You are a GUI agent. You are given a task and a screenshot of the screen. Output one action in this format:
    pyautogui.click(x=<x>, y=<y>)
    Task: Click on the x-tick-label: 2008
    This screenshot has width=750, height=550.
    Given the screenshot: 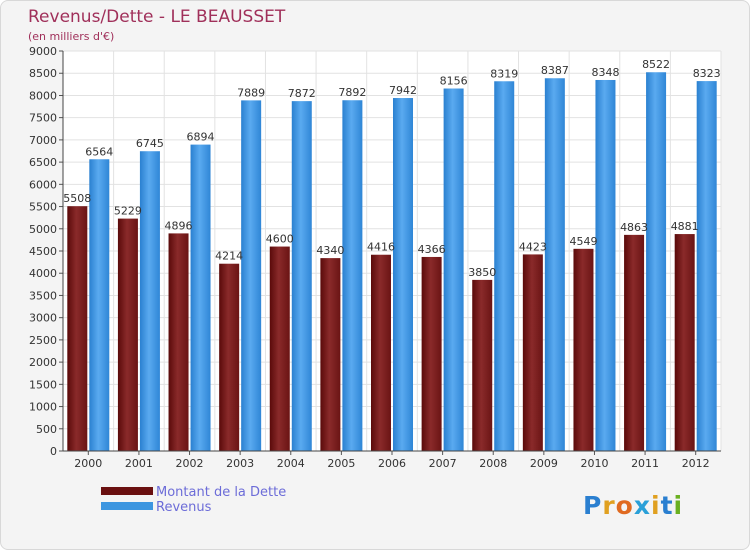 What is the action you would take?
    pyautogui.click(x=493, y=463)
    